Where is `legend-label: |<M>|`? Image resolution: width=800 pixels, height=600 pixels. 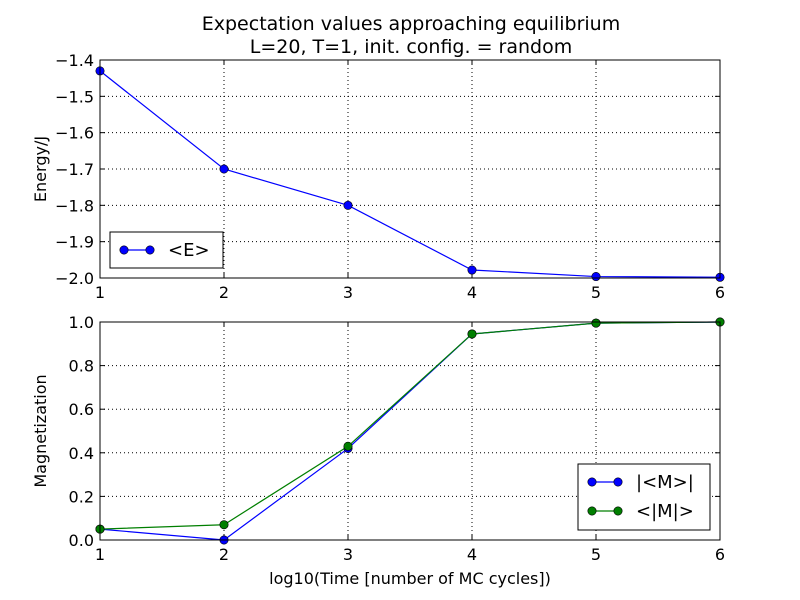 legend-label: |<M>| is located at coordinates (665, 482).